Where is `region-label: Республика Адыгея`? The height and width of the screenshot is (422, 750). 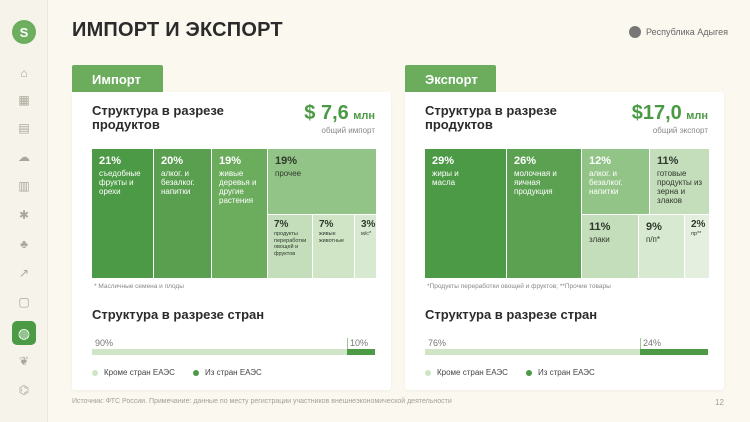
region-label: Республика Адыгея is located at coordinates (687, 32).